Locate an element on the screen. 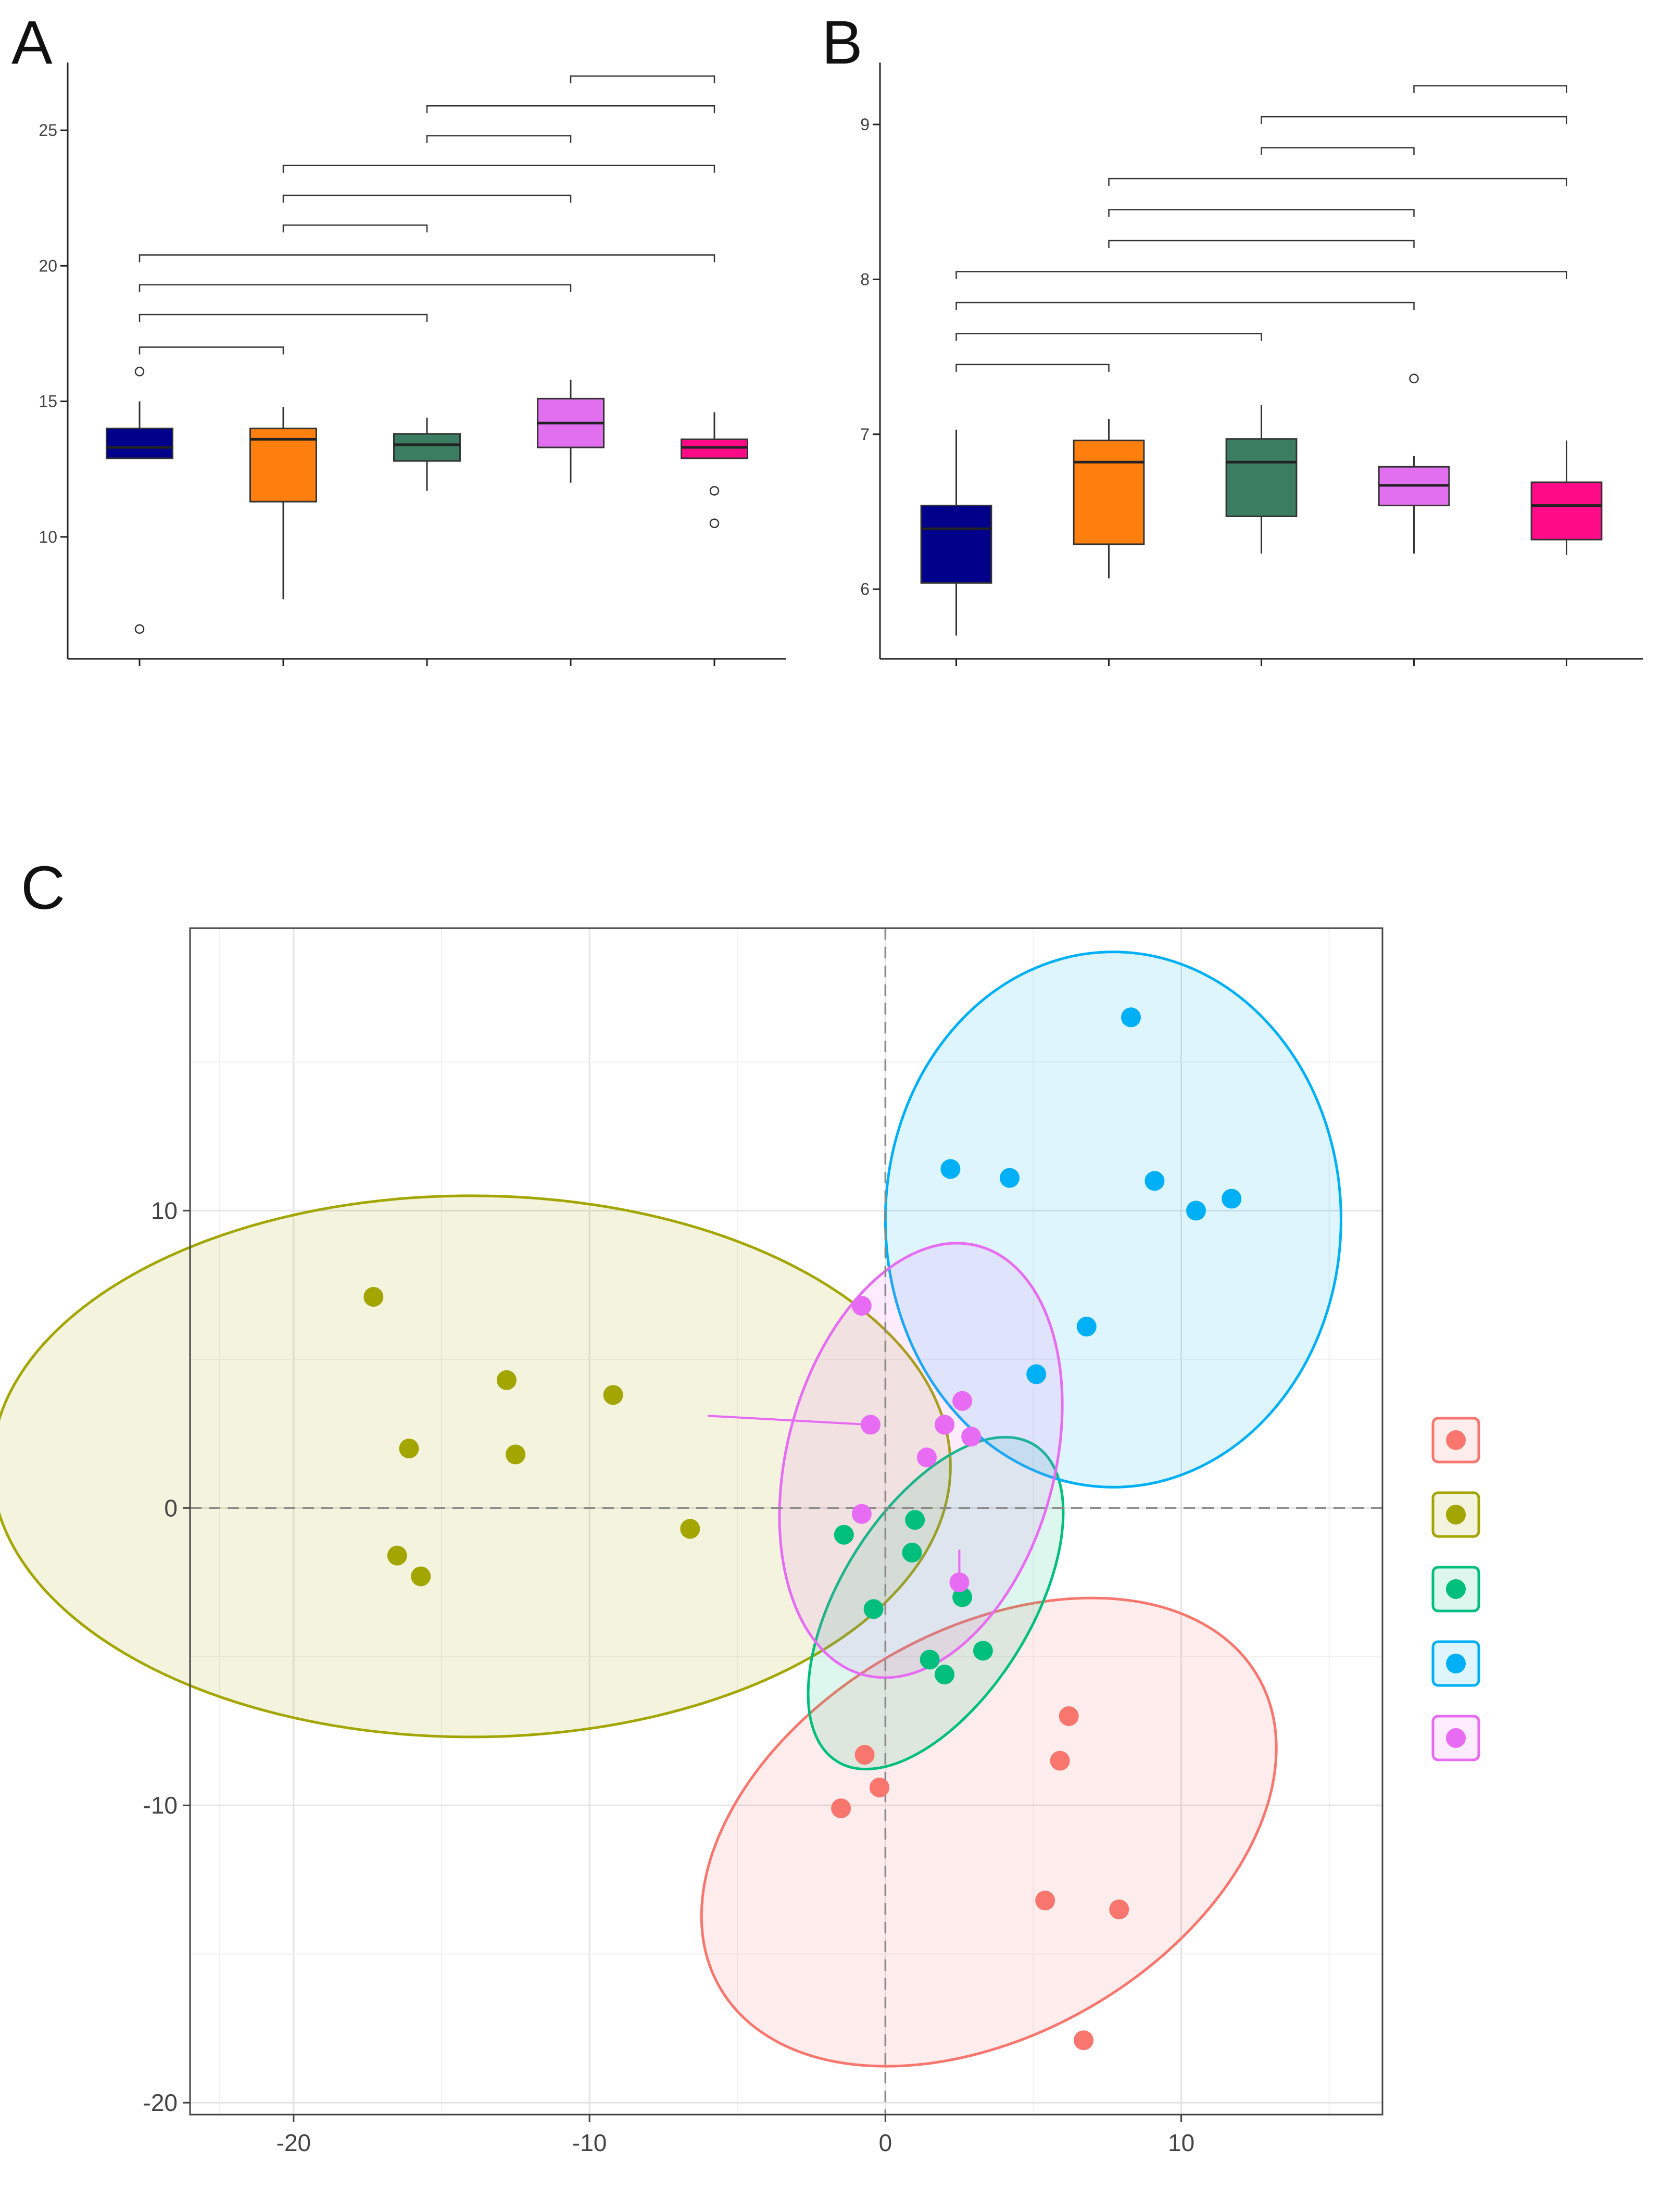 This screenshot has height=2212, width=1673. x-tick-label: 0 is located at coordinates (885, 2142).